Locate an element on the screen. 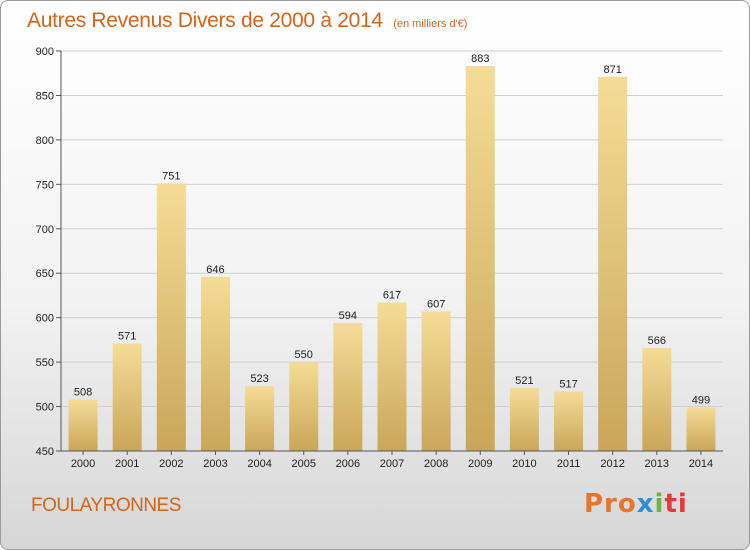 This screenshot has height=550, width=750. x-tick-label: 2005 is located at coordinates (303, 464).